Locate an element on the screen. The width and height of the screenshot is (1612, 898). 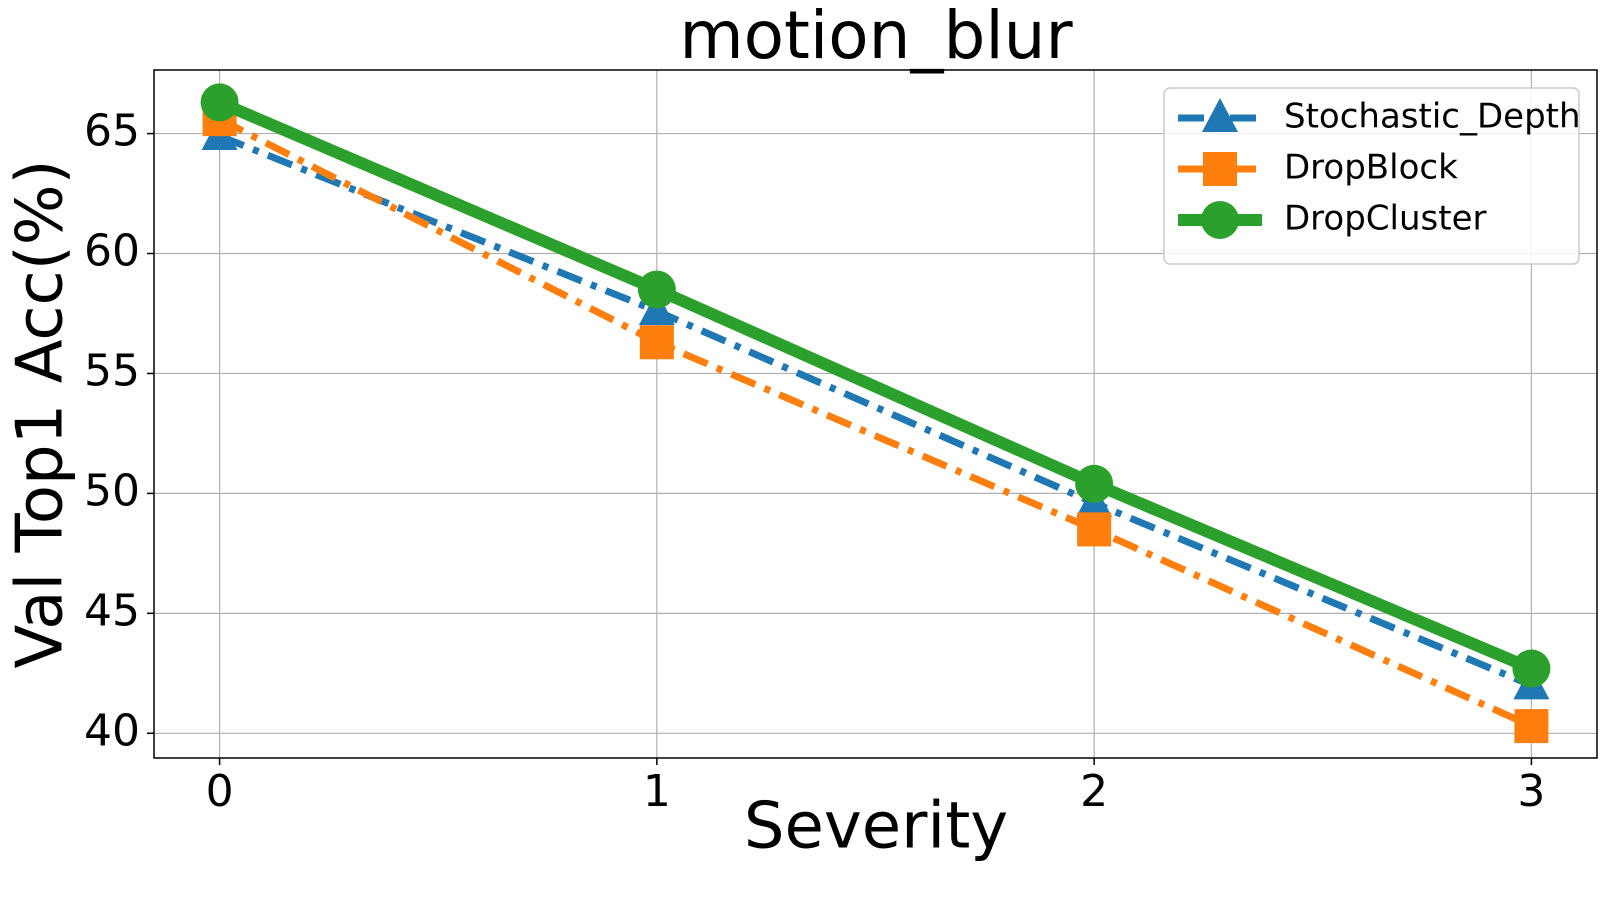
x-tick-label: 1 is located at coordinates (657, 791).